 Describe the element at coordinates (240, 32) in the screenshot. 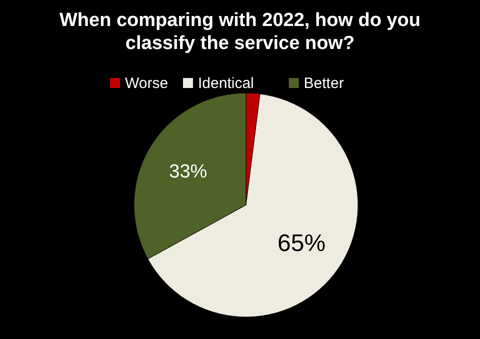

I see `chart-title: When comparing with 2022, how do you classify the service now?` at that location.